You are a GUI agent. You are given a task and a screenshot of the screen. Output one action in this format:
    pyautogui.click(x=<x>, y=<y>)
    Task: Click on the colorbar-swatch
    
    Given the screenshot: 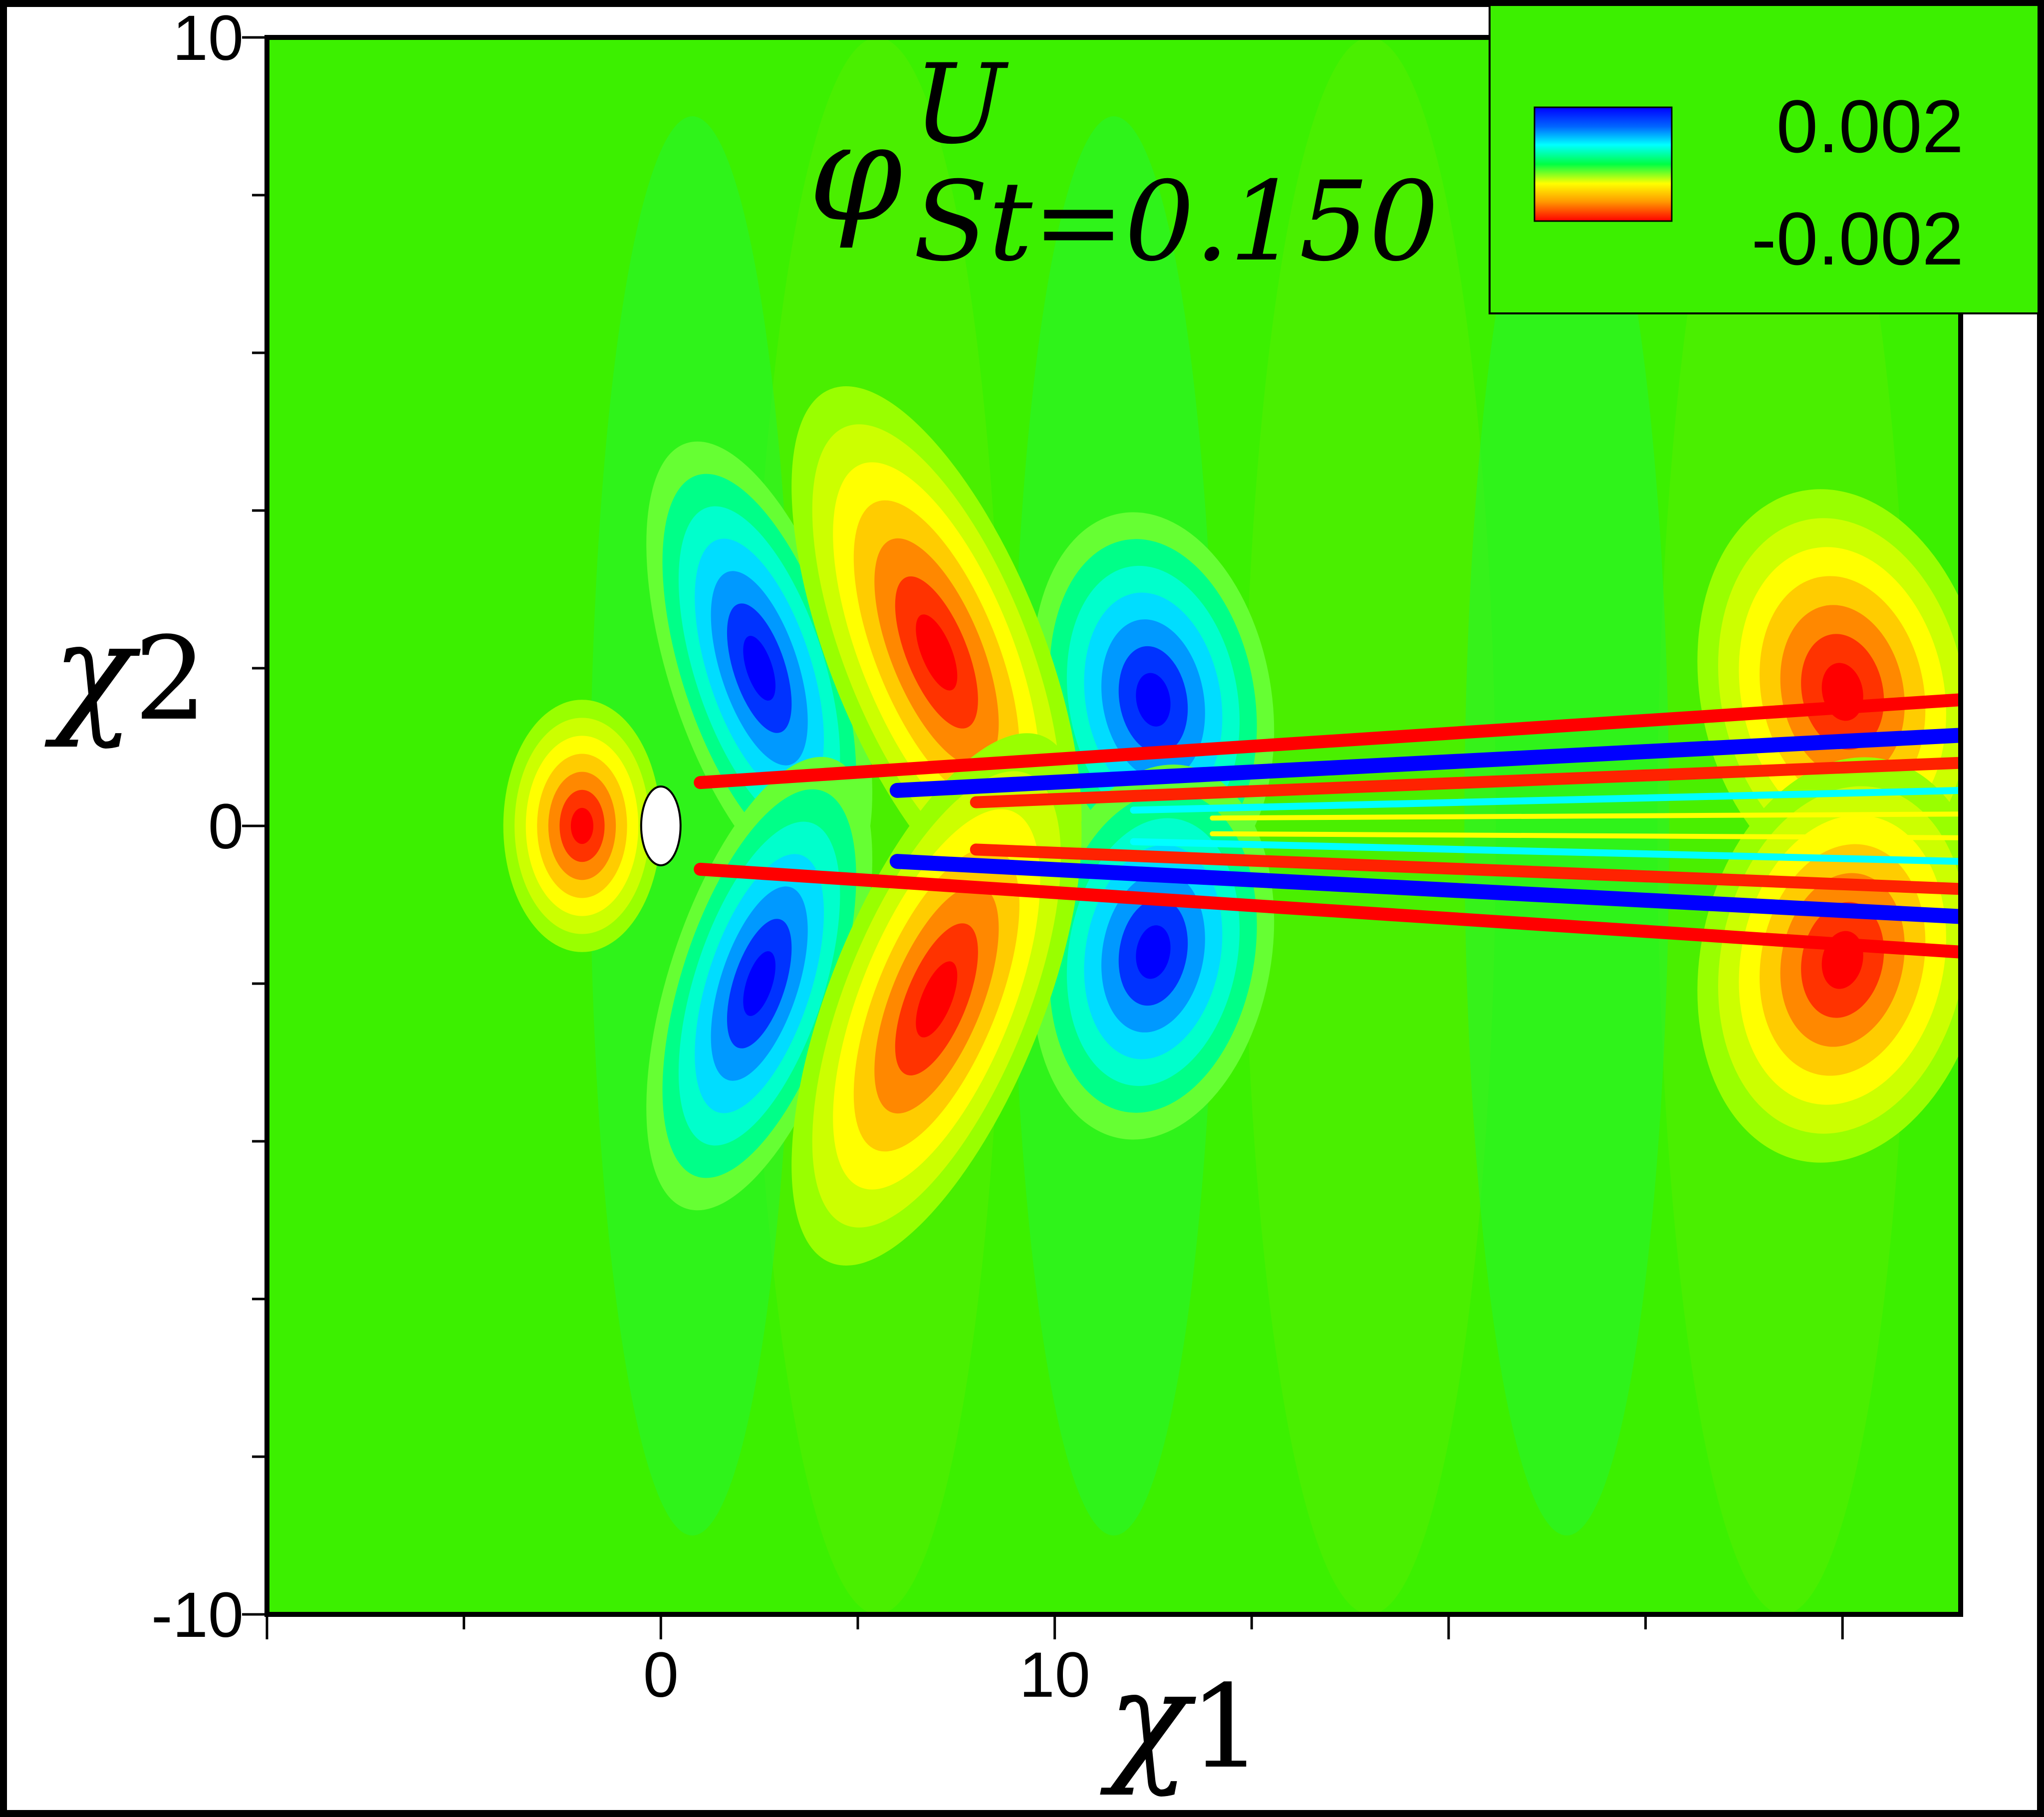 What is the action you would take?
    pyautogui.click(x=1603, y=164)
    